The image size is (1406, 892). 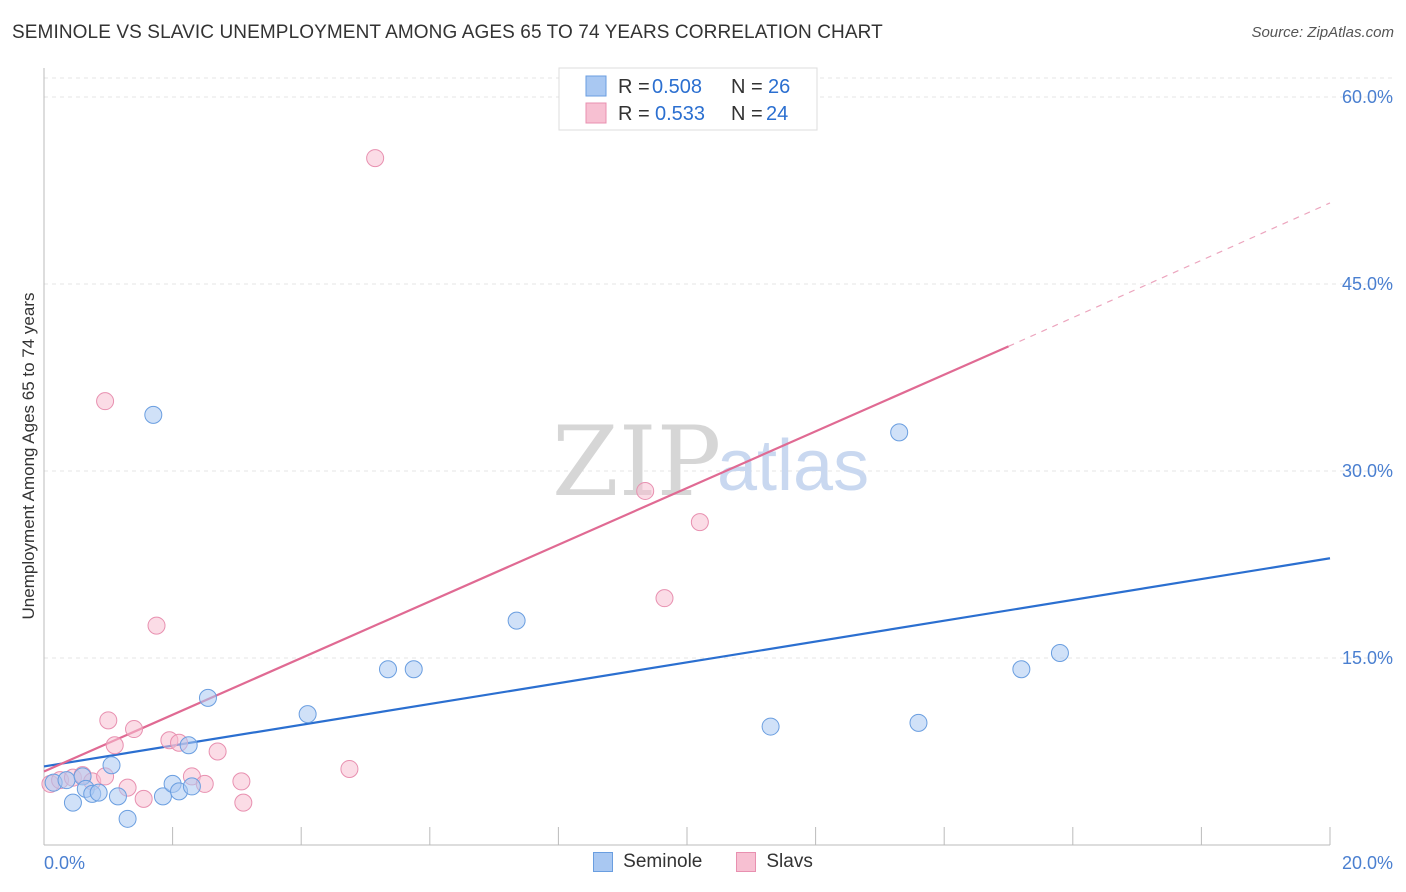 What do you see at coordinates (603, 862) in the screenshot?
I see `bottom-legend-swatch-seminole` at bounding box center [603, 862].